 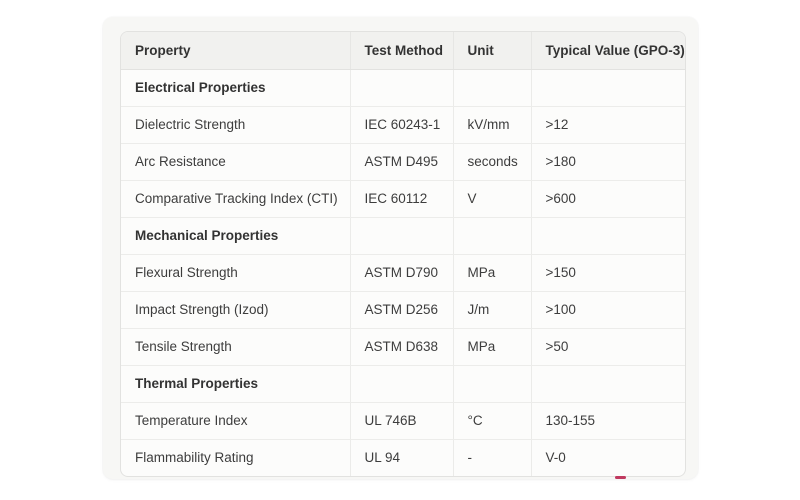 I want to click on cell-unit: V, so click(x=492, y=199).